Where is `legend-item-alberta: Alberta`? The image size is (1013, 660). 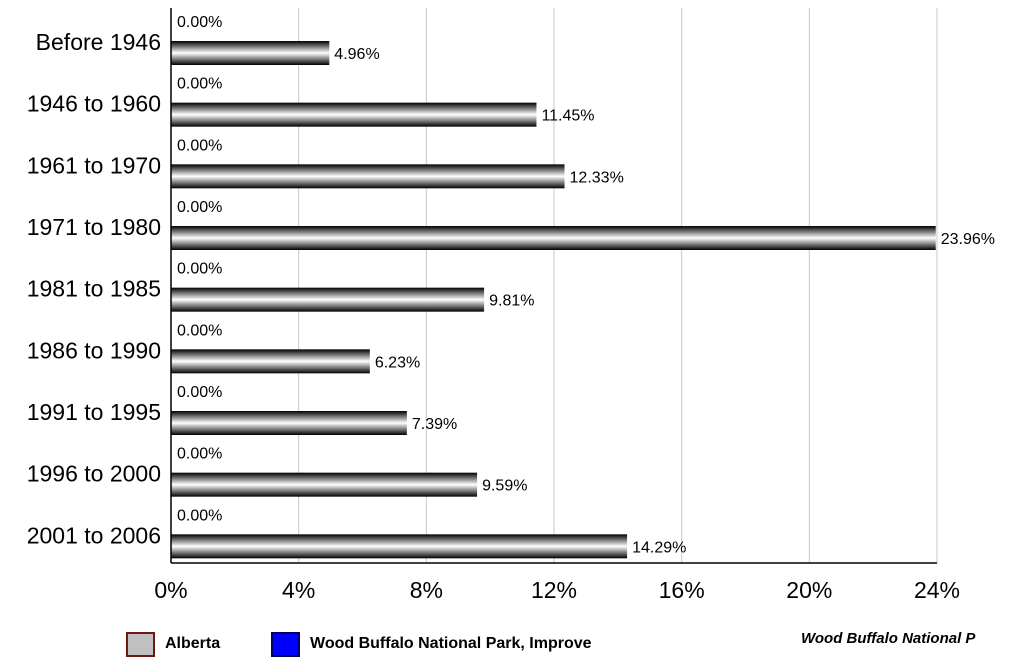 legend-item-alberta: Alberta is located at coordinates (173, 644).